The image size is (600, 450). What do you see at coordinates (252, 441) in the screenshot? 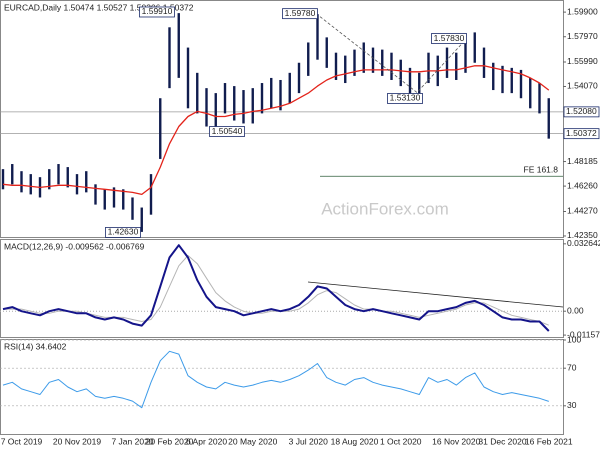
I see `x-tick-label: 20 May 2020` at bounding box center [252, 441].